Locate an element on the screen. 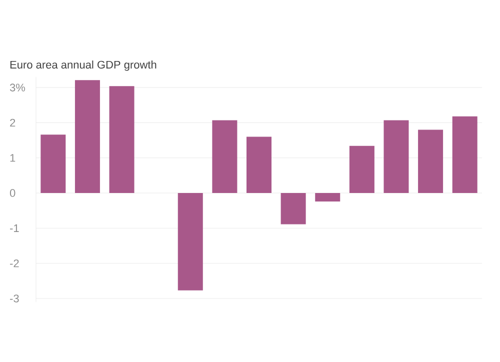  y-tick-label: 2 is located at coordinates (13, 122).